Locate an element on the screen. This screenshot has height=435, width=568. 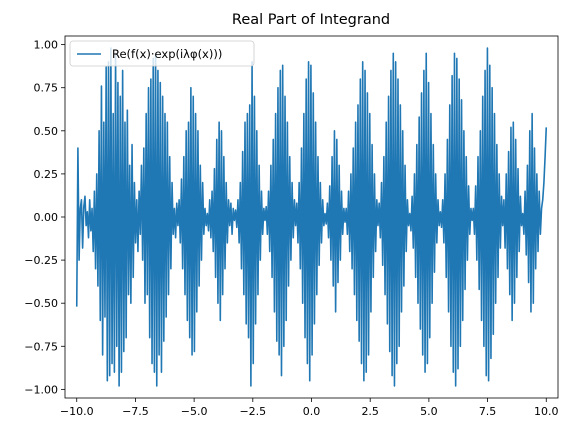
y-tick-label: 0.00 is located at coordinates (46, 217).